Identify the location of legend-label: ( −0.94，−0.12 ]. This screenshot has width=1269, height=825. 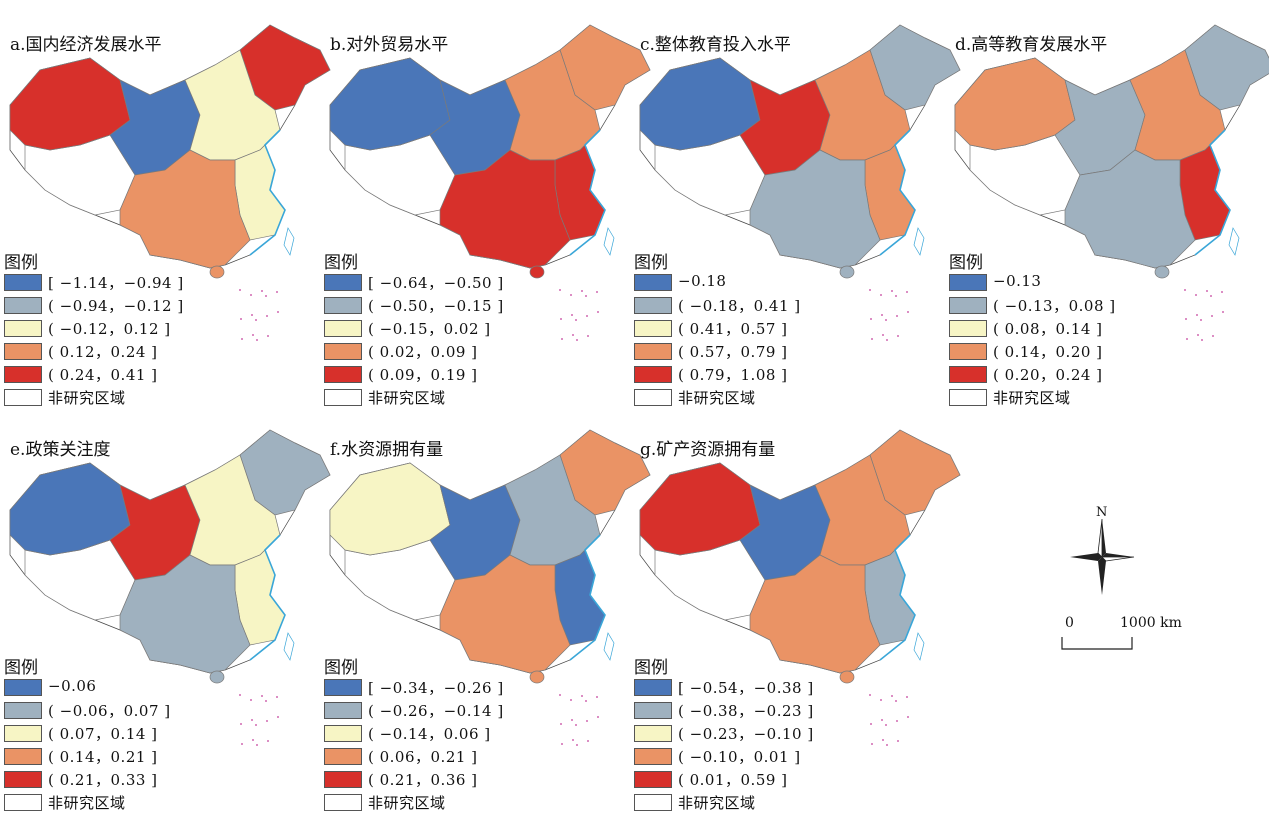
(116, 306).